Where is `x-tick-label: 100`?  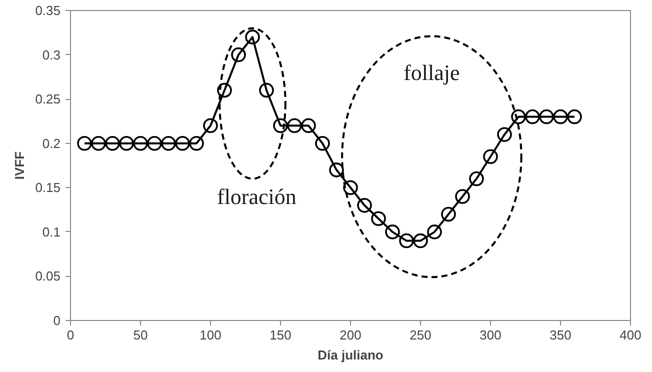 x-tick-label: 100 is located at coordinates (211, 335).